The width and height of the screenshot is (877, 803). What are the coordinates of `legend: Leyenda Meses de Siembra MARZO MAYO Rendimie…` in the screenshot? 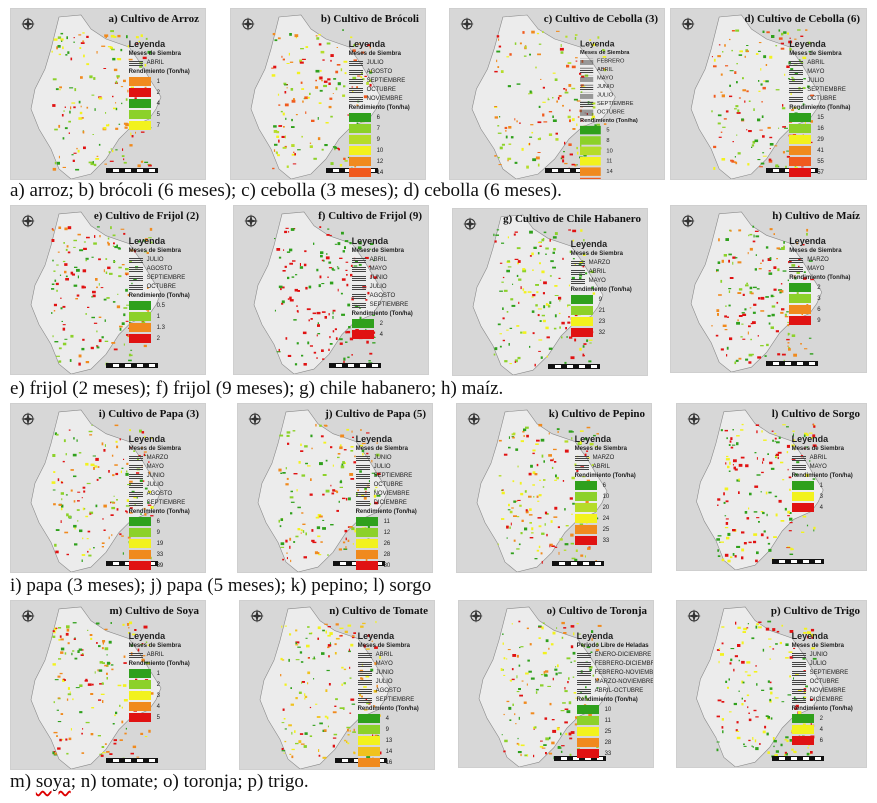 It's located at (819, 281).